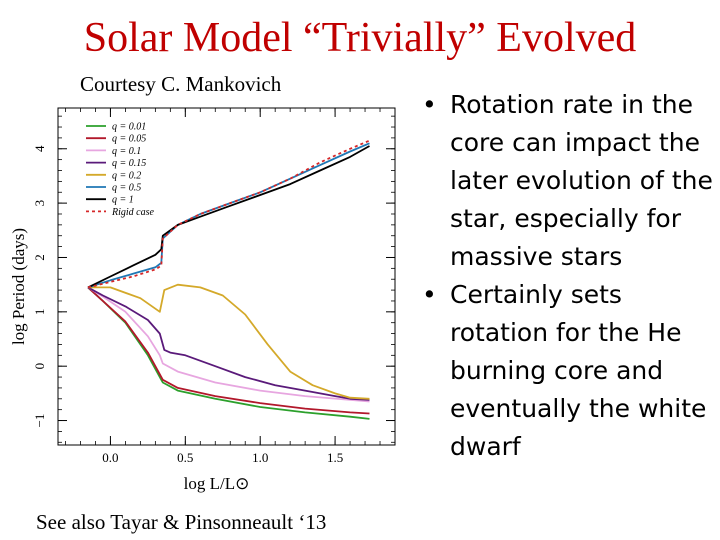 This screenshot has height=540, width=720. Describe the element at coordinates (132, 212) in the screenshot. I see `legend-label: Rigid case` at that location.